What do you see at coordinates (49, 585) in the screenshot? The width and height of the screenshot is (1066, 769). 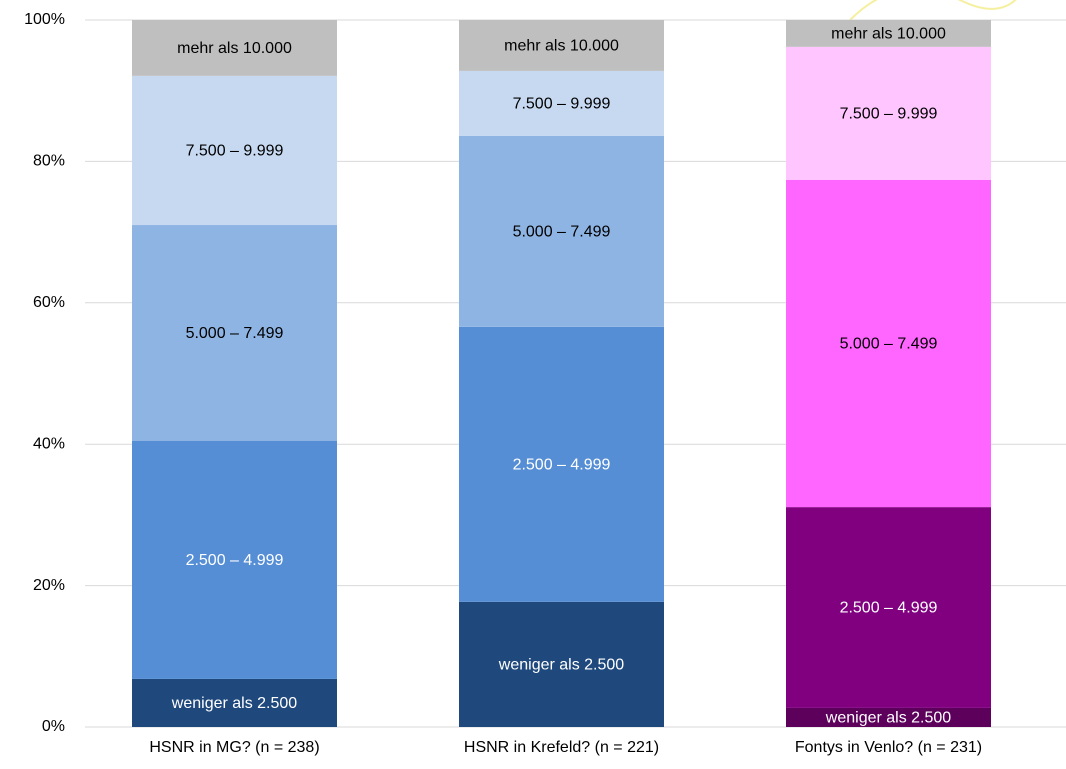 I see `y-tick-label: 20%` at bounding box center [49, 585].